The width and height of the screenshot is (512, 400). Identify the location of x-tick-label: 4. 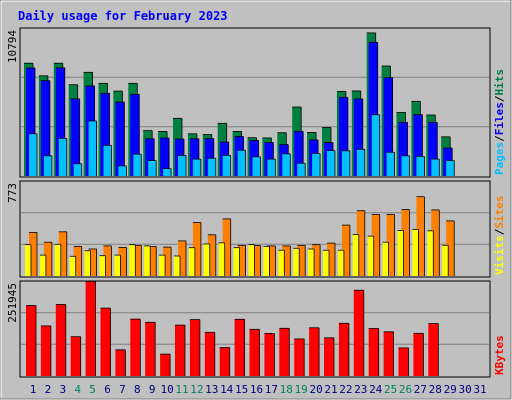
(77, 389).